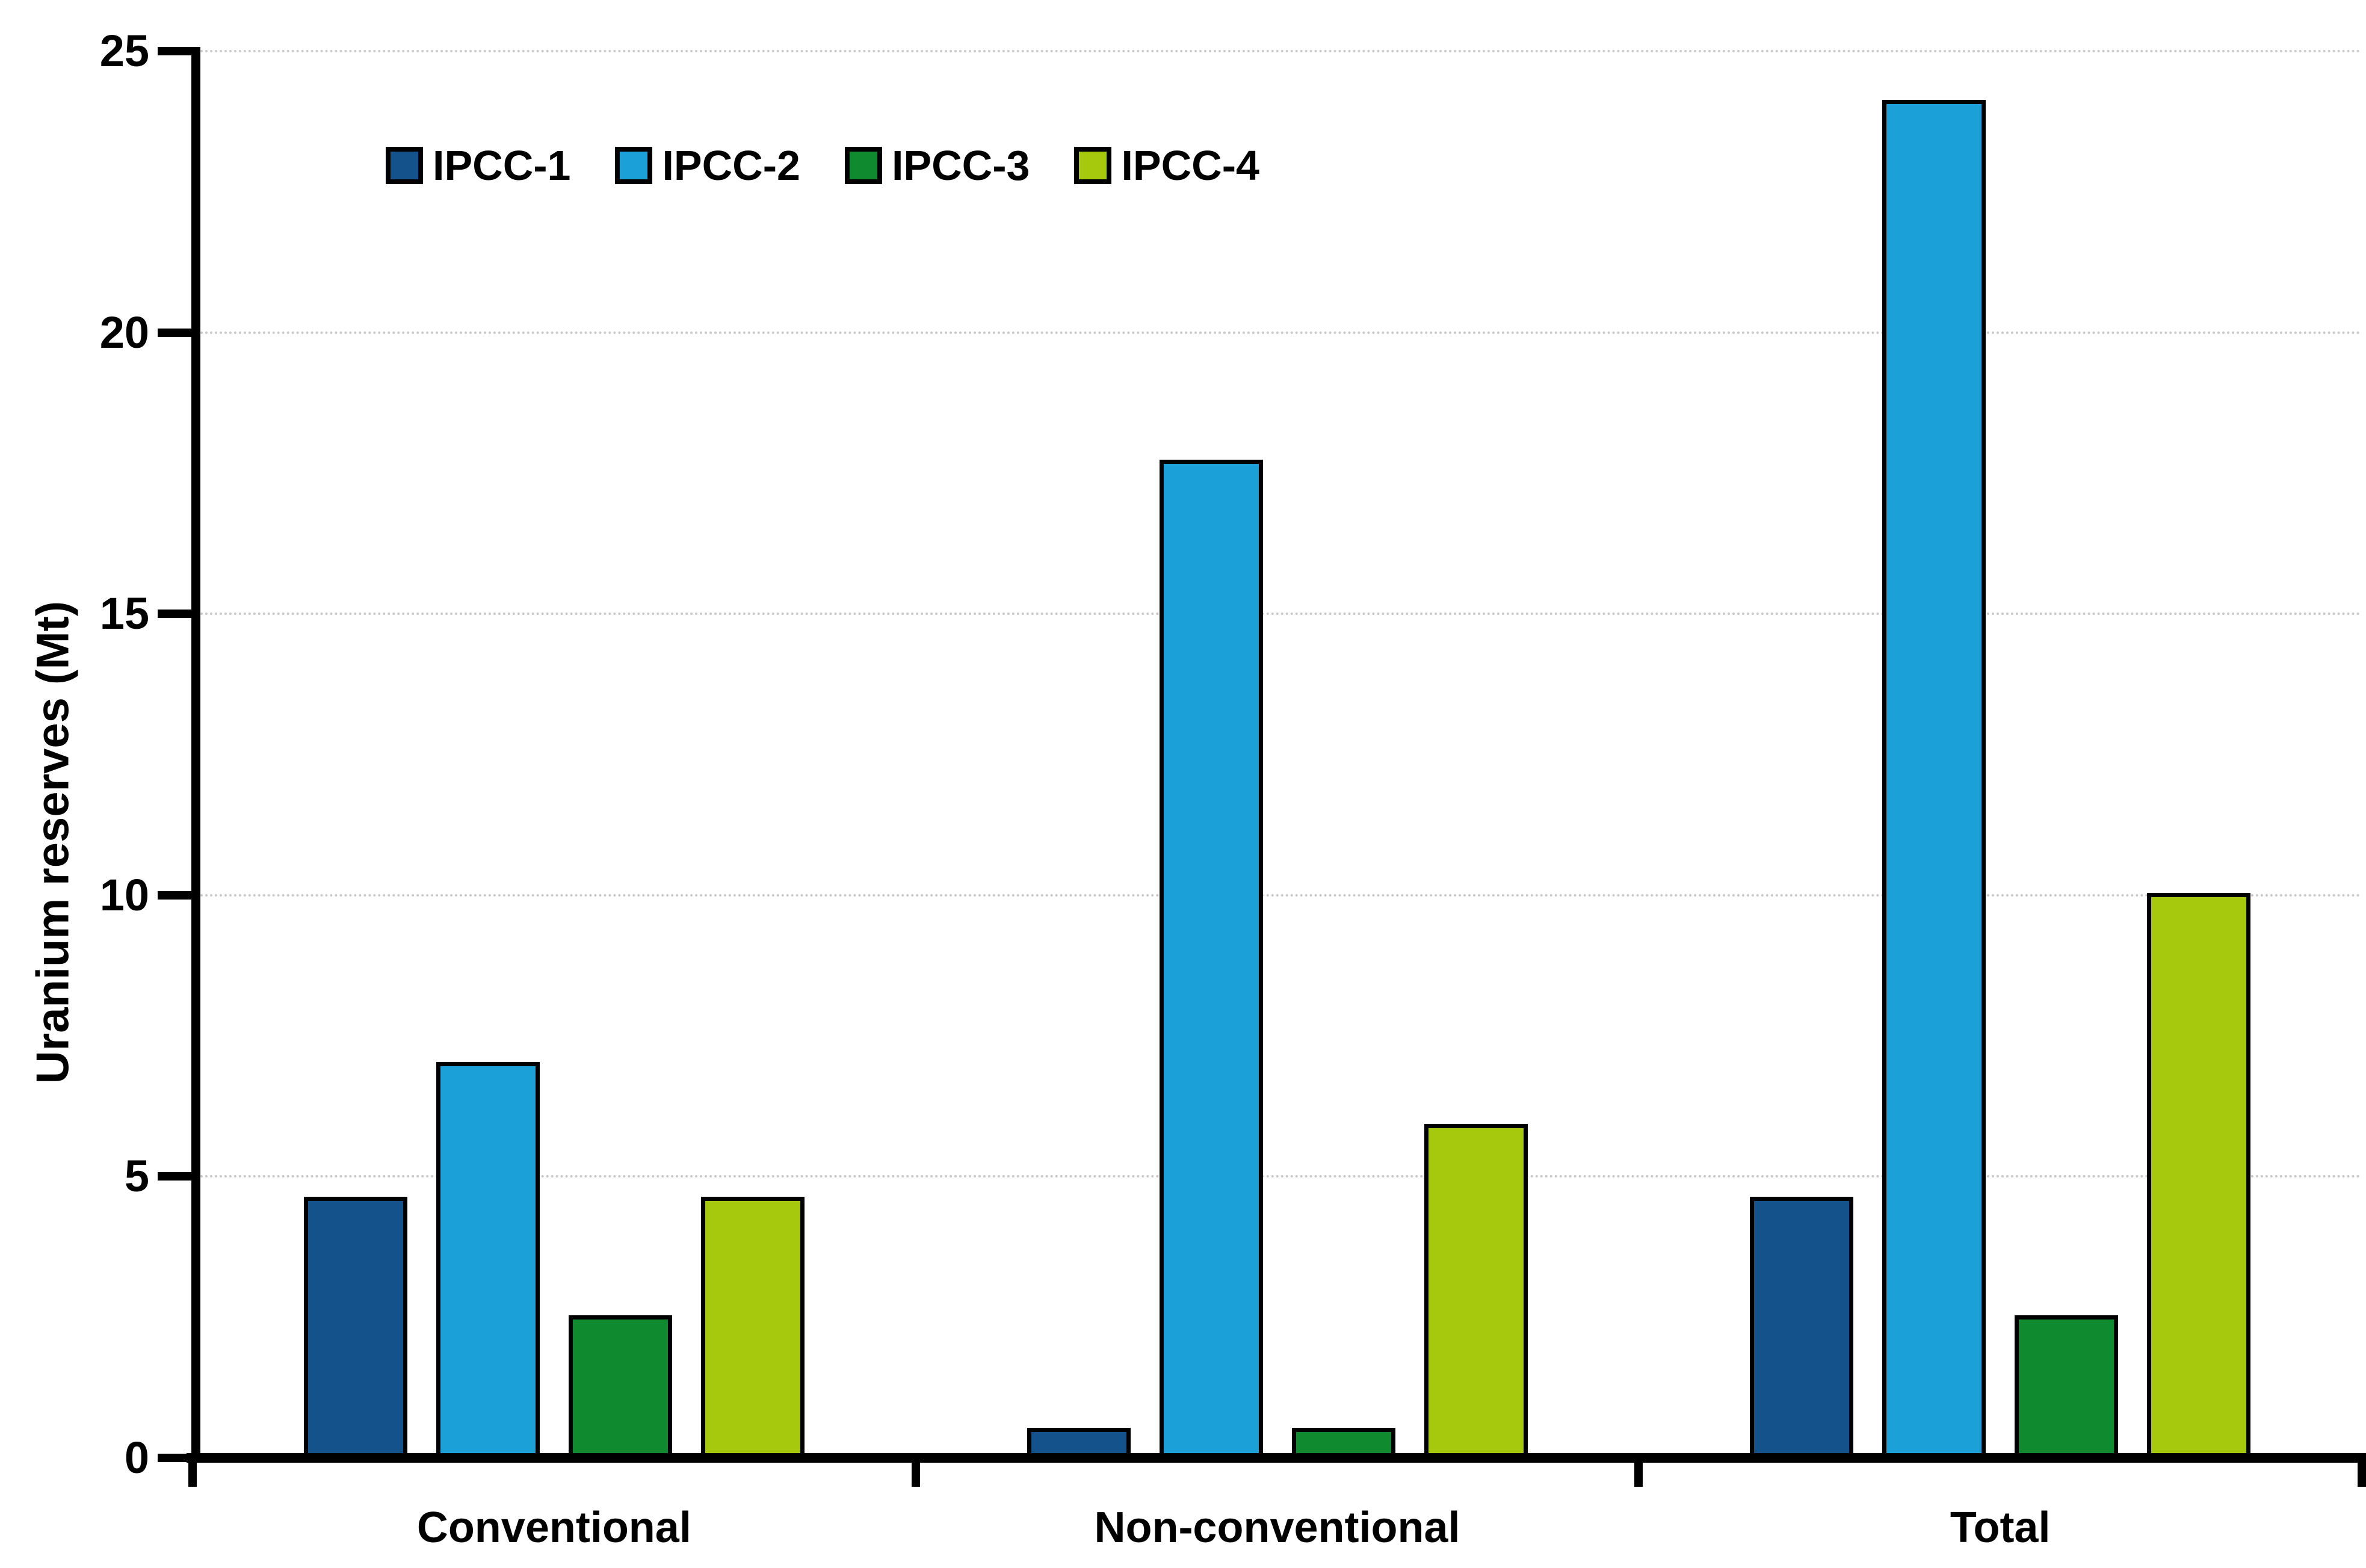 The image size is (2366, 1568). I want to click on legend-item-ipcc-4: IPCC-4, so click(1166, 165).